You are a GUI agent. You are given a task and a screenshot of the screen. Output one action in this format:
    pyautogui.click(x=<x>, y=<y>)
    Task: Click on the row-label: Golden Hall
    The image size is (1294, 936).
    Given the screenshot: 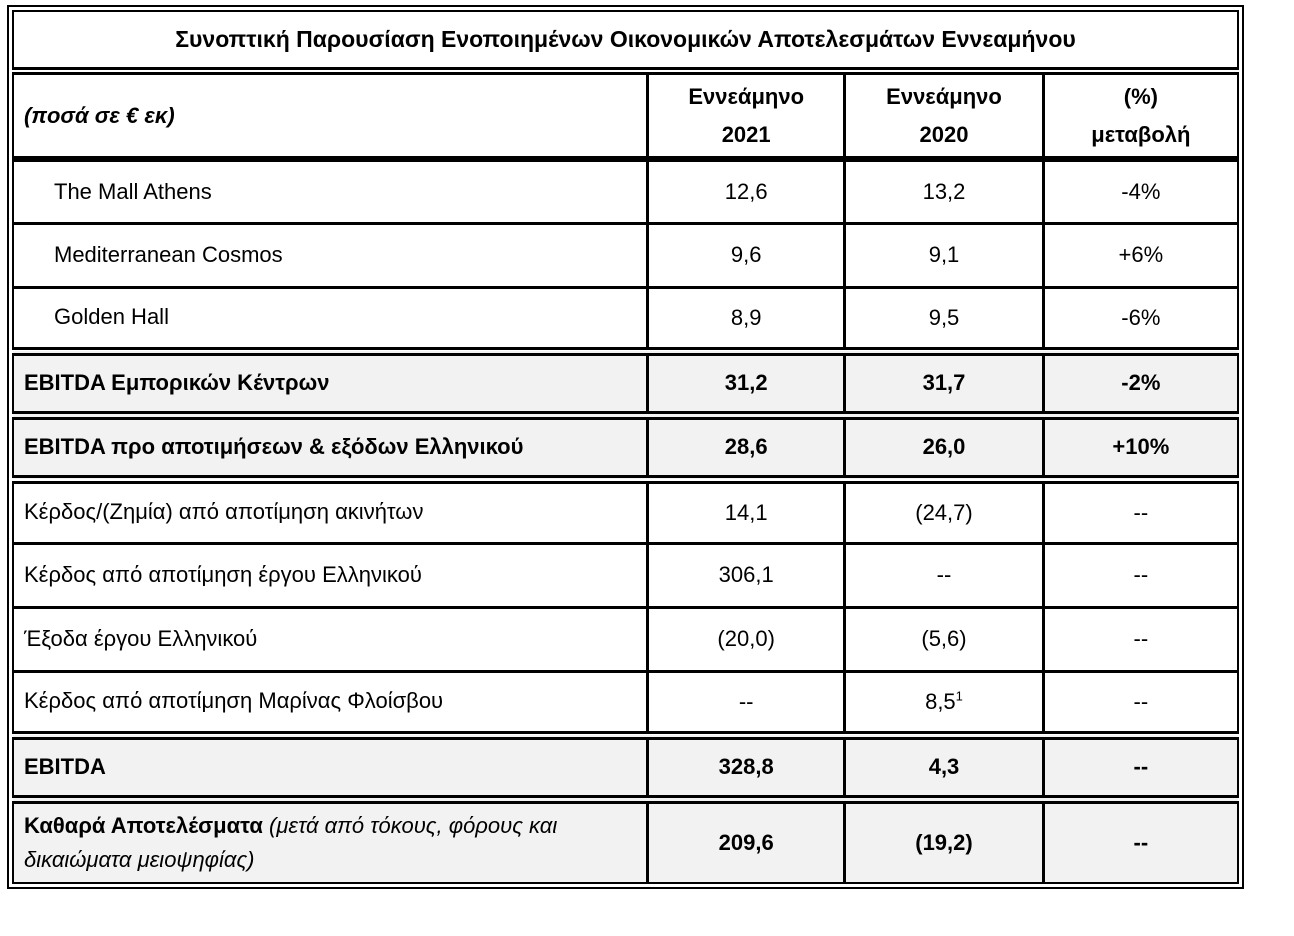 What is the action you would take?
    pyautogui.click(x=331, y=321)
    